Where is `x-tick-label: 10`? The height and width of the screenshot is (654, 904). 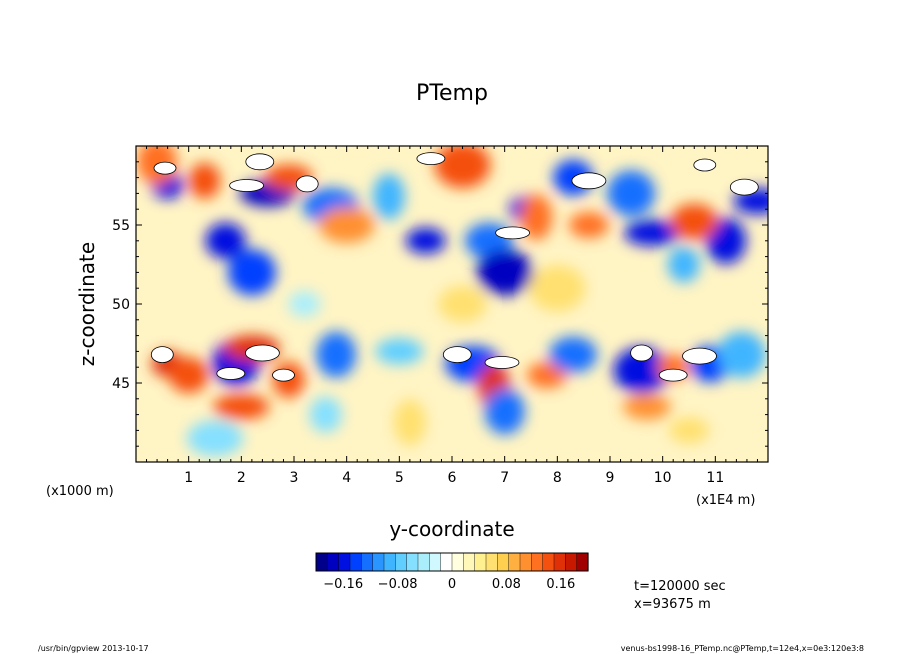 x-tick-label: 10 is located at coordinates (663, 478).